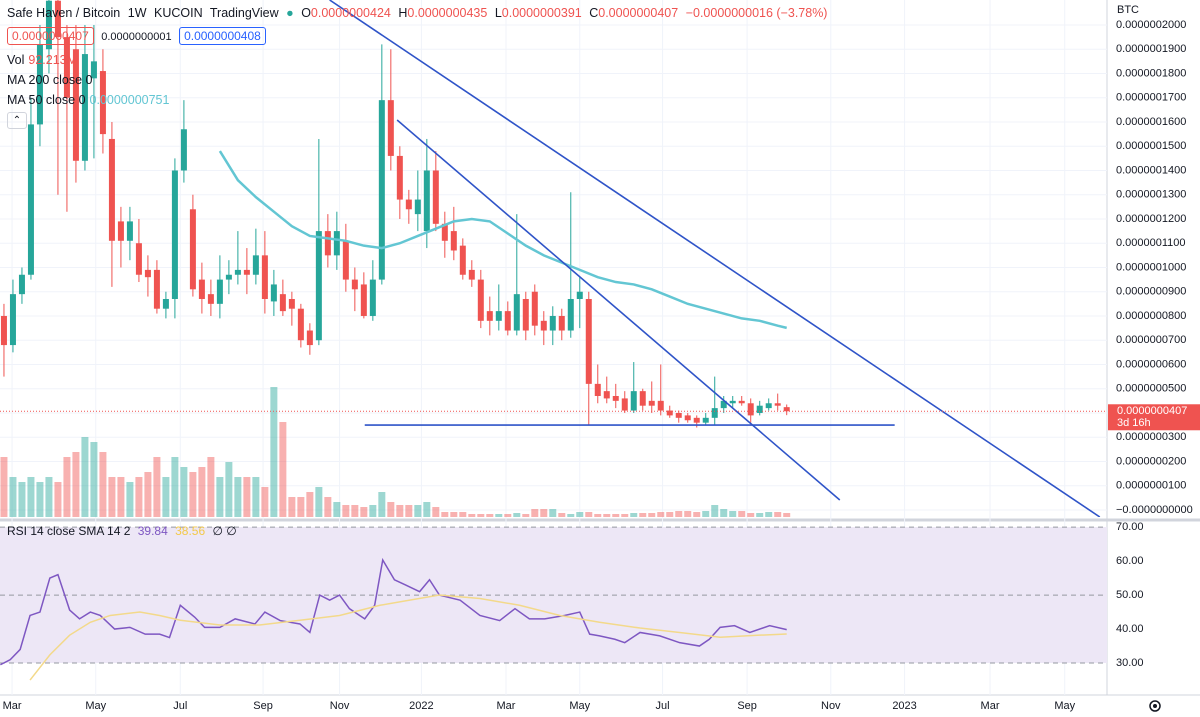  I want to click on rsi-label: RSI 14 close SMA 14 2, so click(69, 531).